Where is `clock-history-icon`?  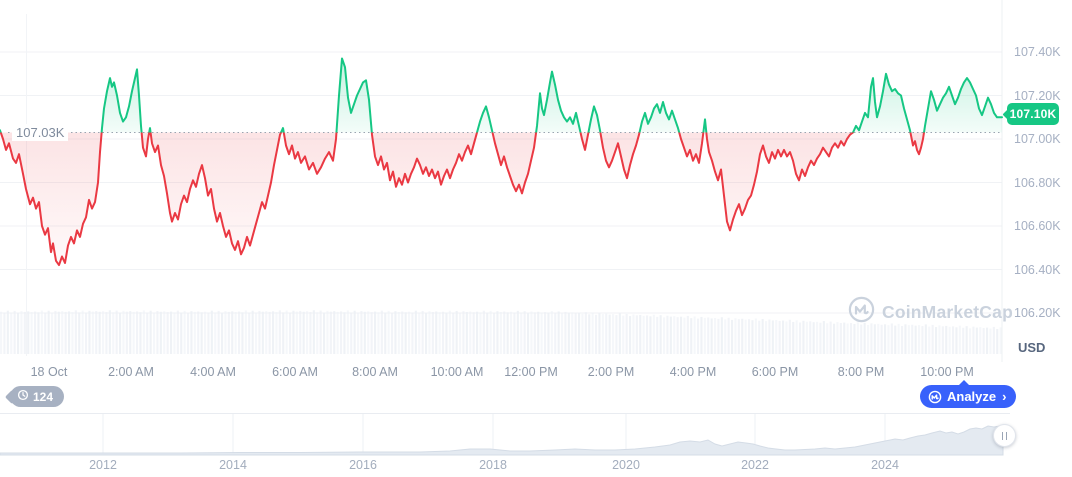
clock-history-icon is located at coordinates (23, 396).